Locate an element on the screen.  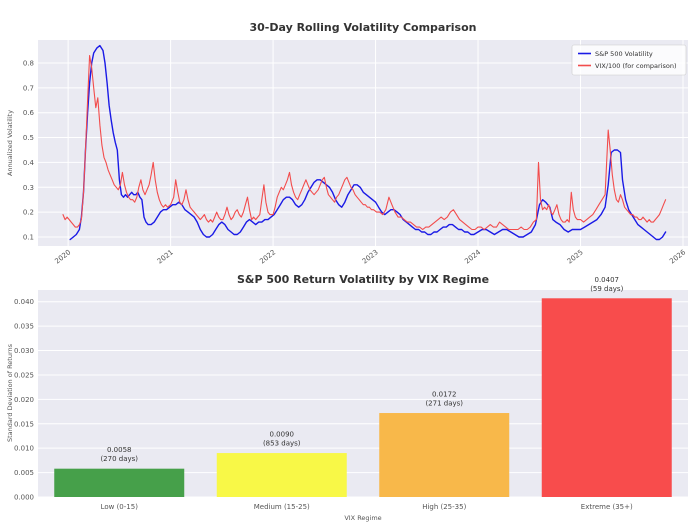
legend-label-sp500: S&P 500 Volatility is located at coordinates (624, 54).